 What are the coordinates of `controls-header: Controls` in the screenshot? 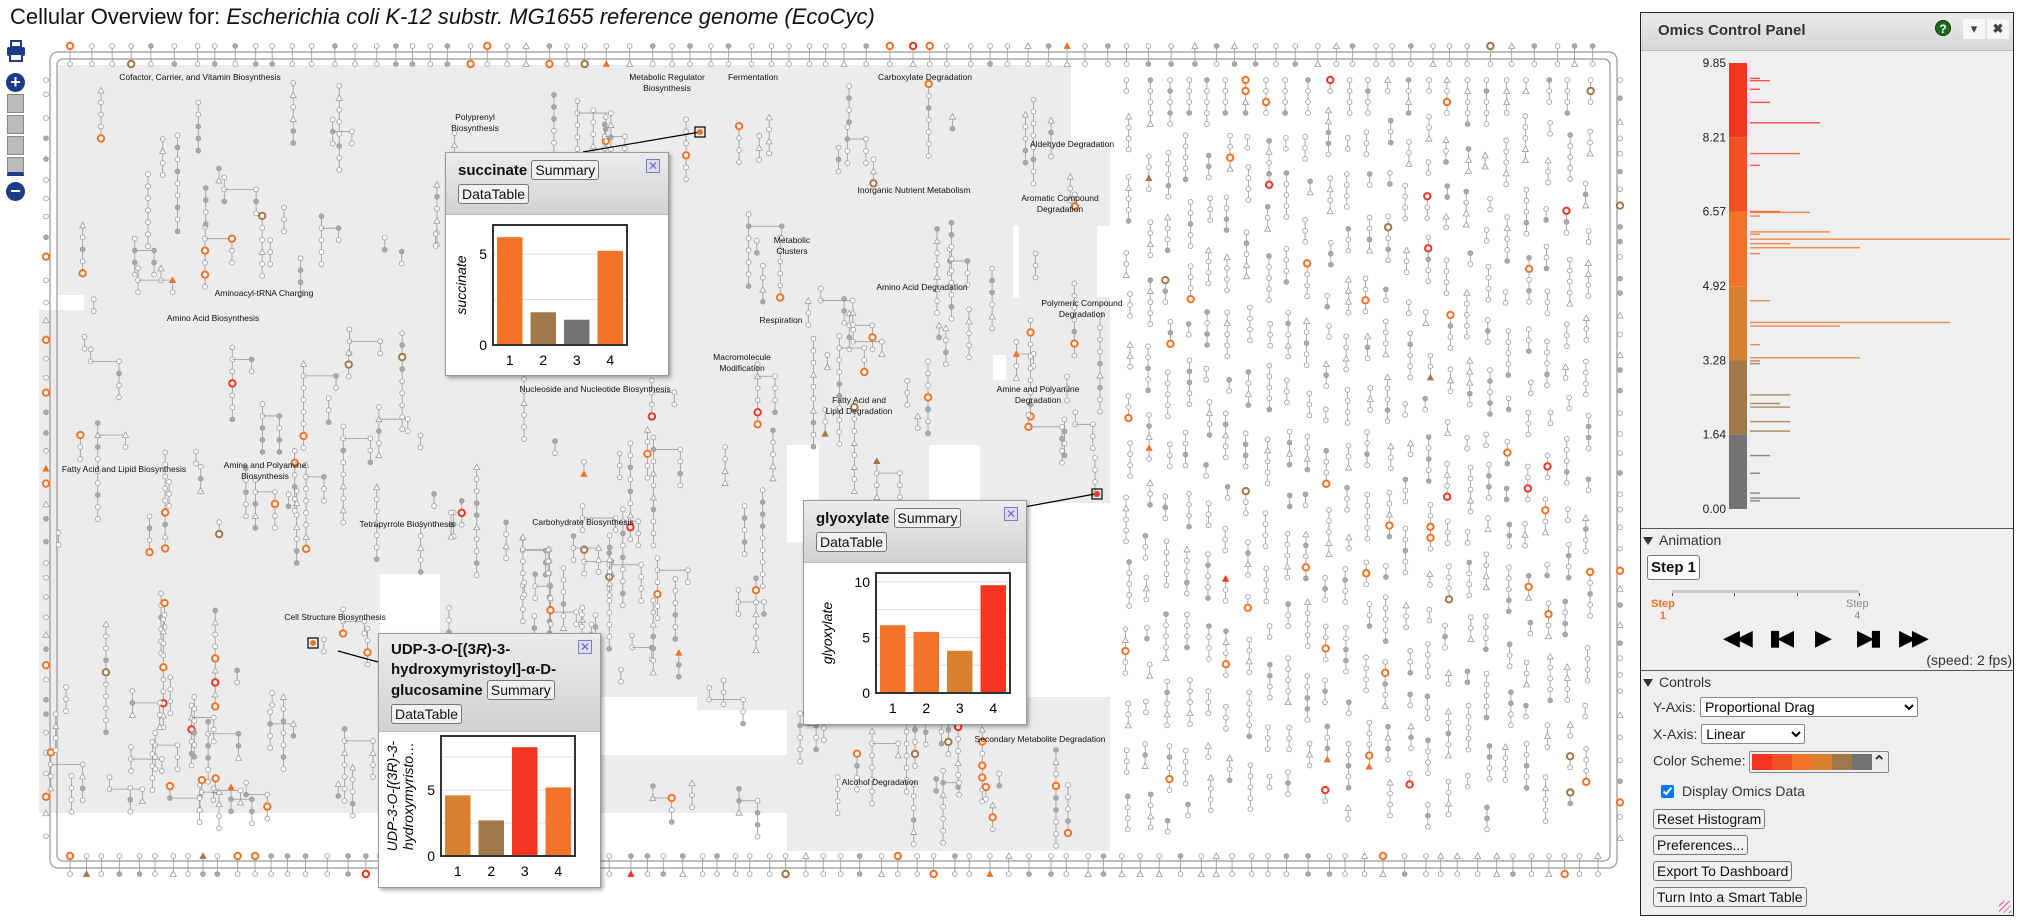 It's located at (1827, 682).